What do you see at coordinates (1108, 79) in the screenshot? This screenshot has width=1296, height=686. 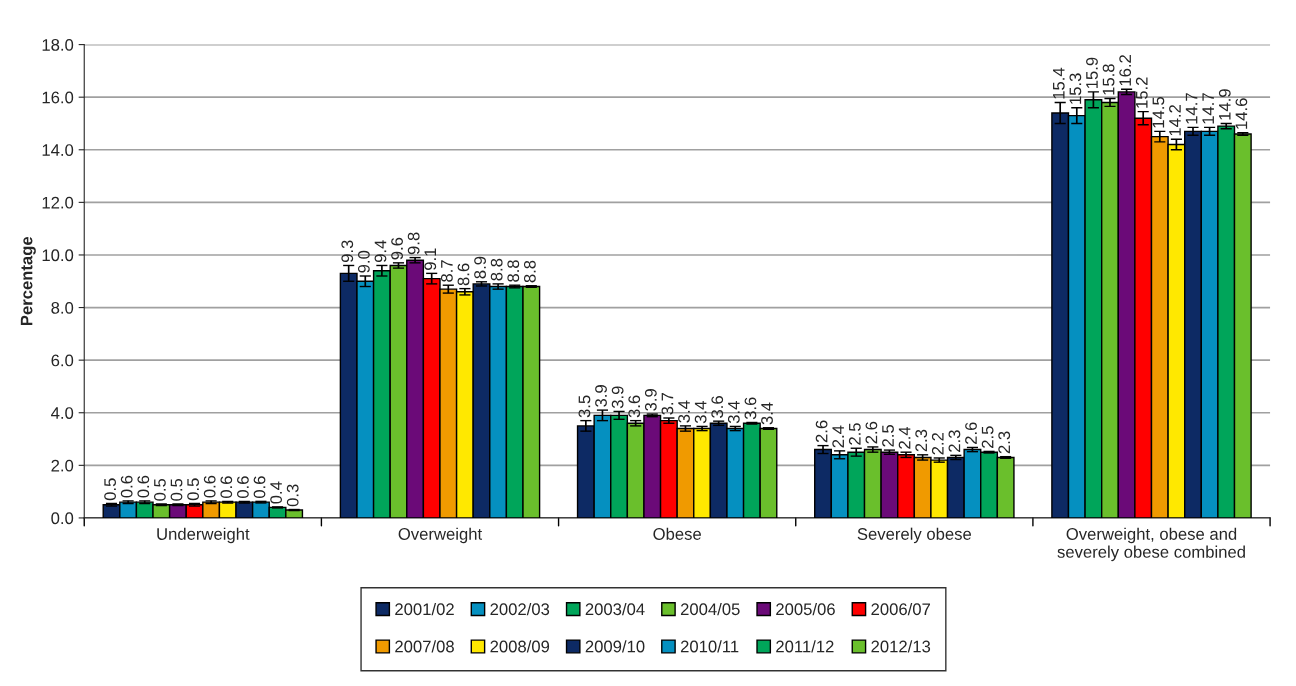 I see `data-label: 15.8` at bounding box center [1108, 79].